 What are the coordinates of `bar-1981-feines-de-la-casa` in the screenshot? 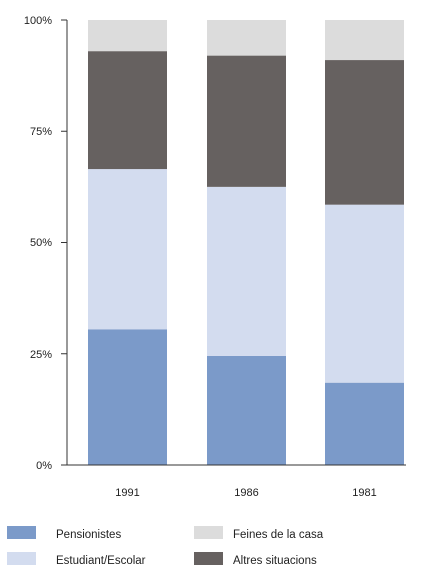 It's located at (364, 40).